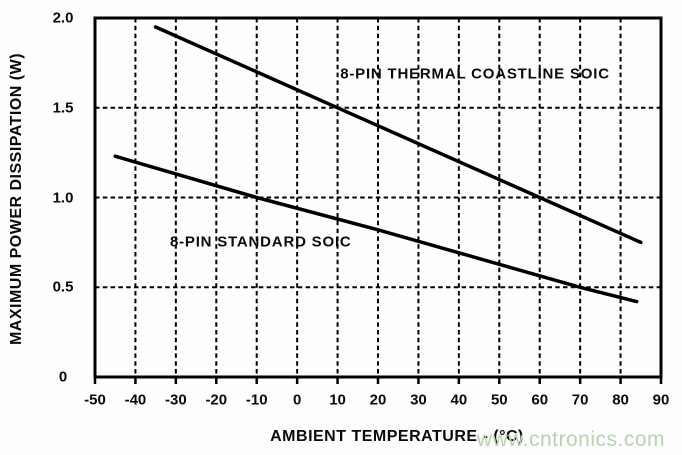 Image resolution: width=682 pixels, height=455 pixels. I want to click on x-tick-label: 0, so click(297, 400).